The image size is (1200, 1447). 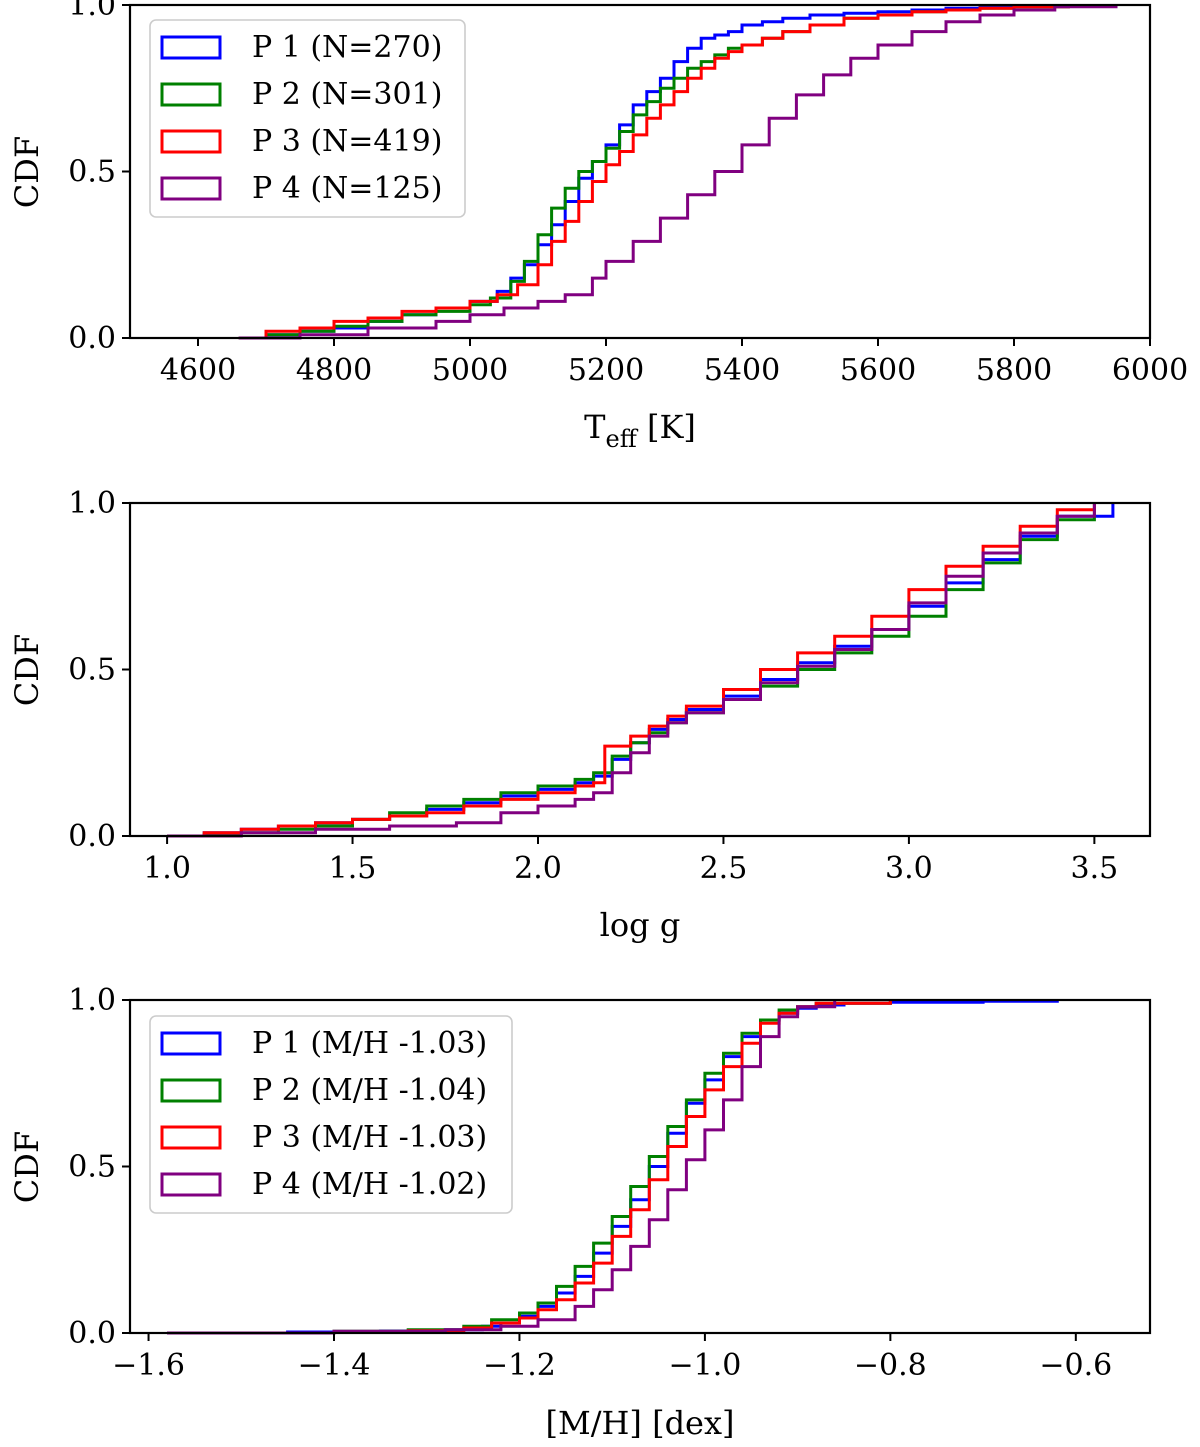 What do you see at coordinates (595, 427) in the screenshot?
I see `teff-xlabel-main: T` at bounding box center [595, 427].